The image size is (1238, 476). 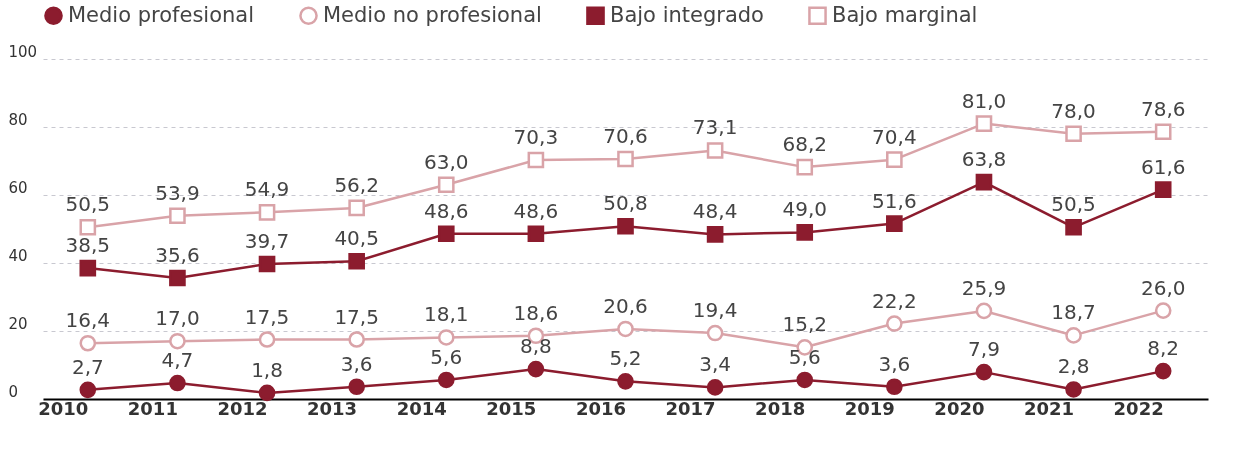 I want to click on data-label: 63,8, so click(x=984, y=159).